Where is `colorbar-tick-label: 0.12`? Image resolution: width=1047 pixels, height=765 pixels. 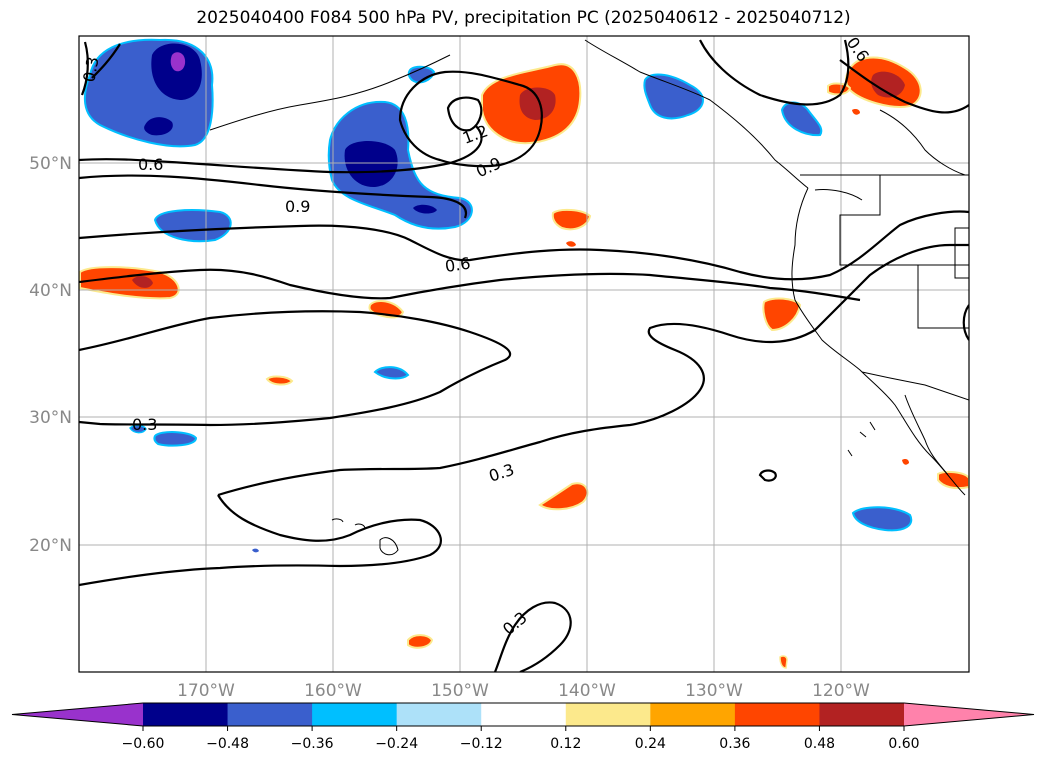 colorbar-tick-label: 0.12 is located at coordinates (565, 744).